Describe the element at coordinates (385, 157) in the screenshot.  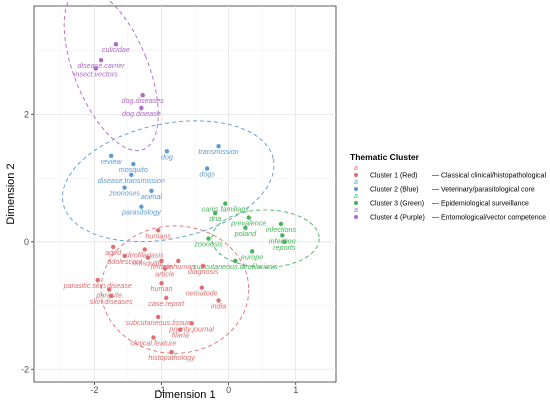
I see `legend-title: Thematic Cluster` at that location.